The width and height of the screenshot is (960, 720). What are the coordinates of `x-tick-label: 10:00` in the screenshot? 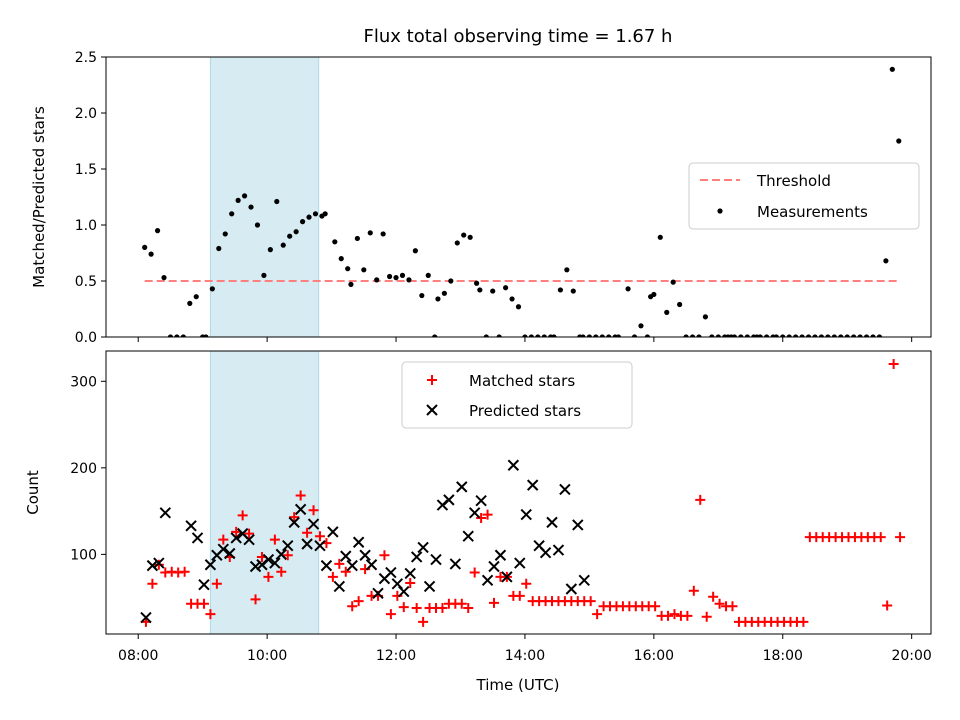 It's located at (267, 656).